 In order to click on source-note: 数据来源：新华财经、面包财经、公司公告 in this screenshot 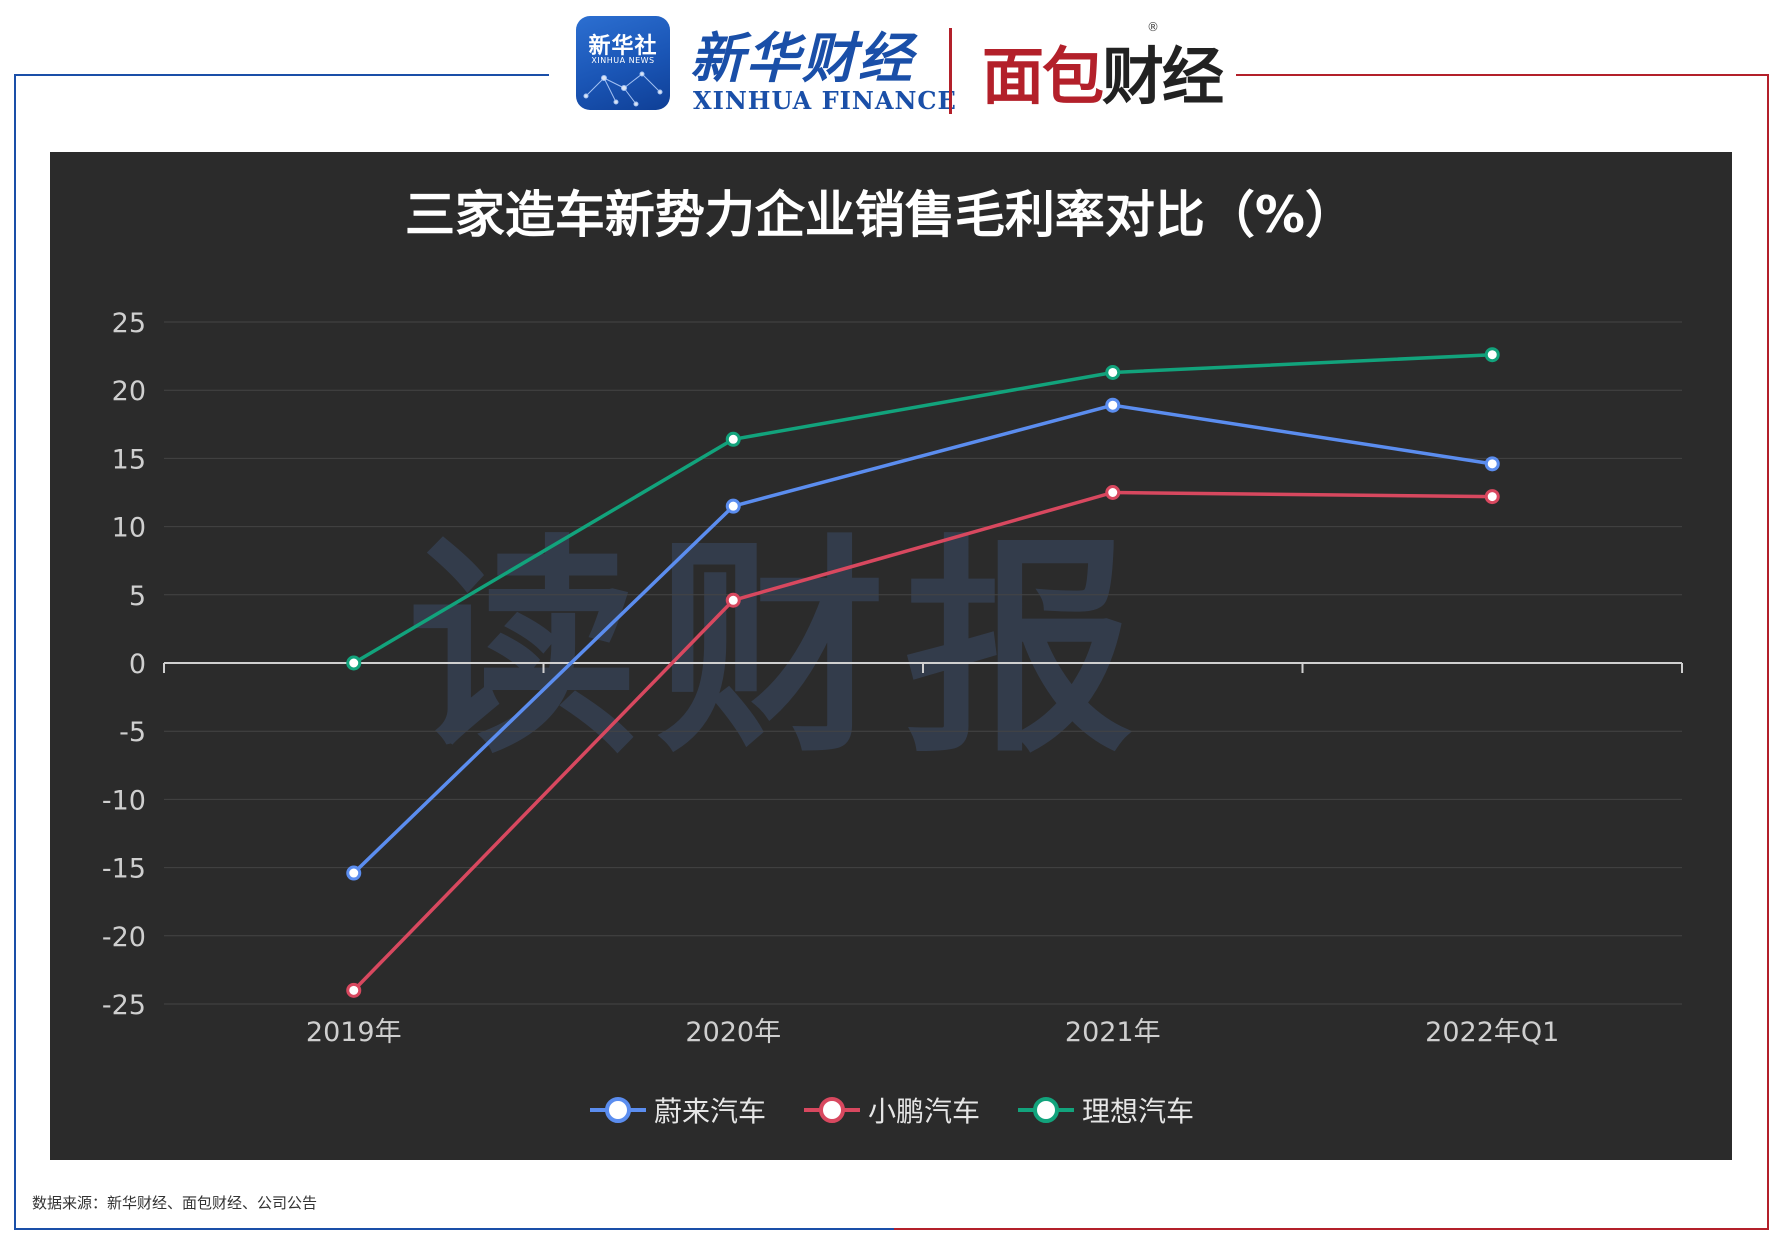, I will do `click(175, 1203)`.